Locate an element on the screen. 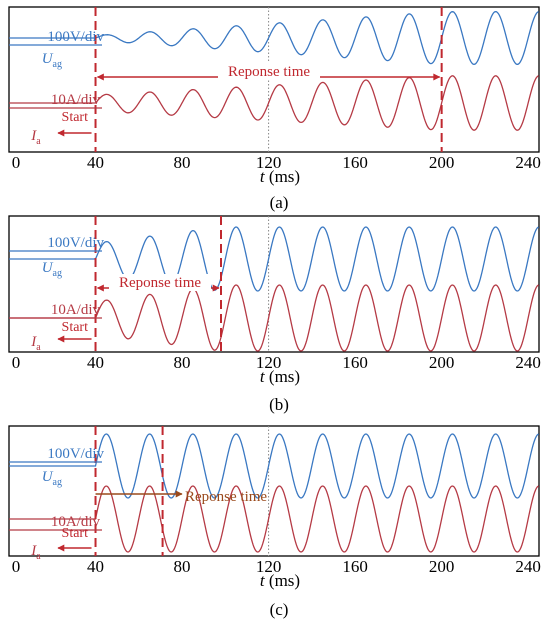 This screenshot has width=550, height=641. panel-caption: (c) is located at coordinates (279, 609).